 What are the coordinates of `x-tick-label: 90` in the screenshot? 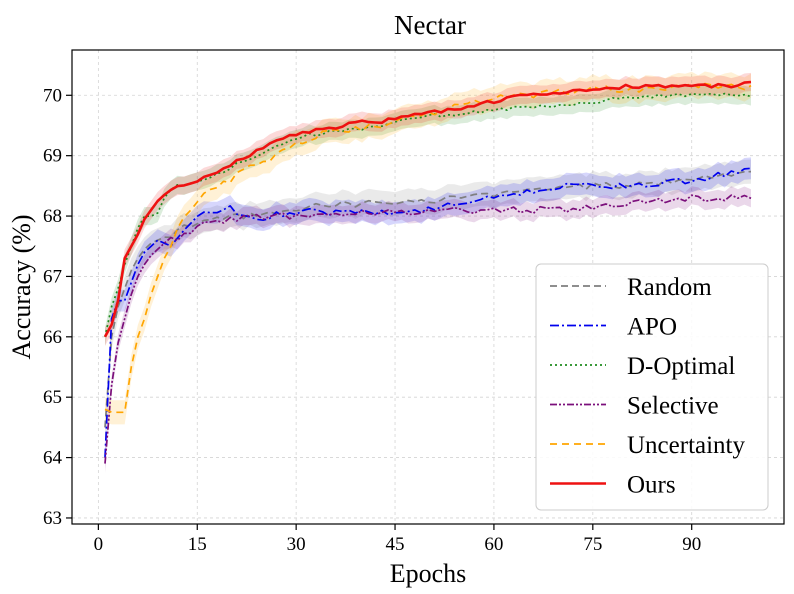 It's located at (691, 544).